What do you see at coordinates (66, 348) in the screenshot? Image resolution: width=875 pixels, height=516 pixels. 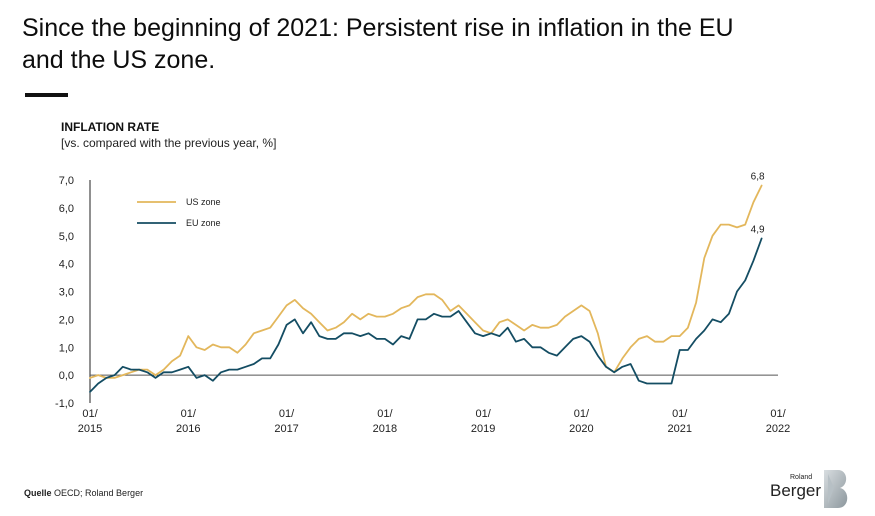 I see `y-tick-label: 1,0` at bounding box center [66, 348].